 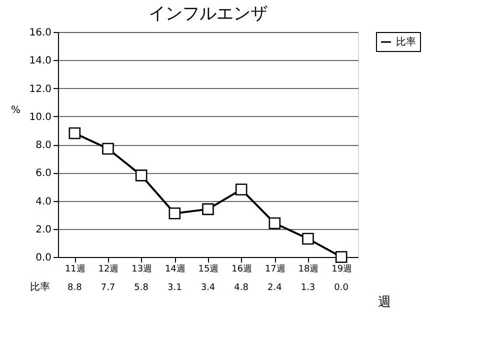 What do you see at coordinates (44, 202) in the screenshot?
I see `y-tick-label: 4.0` at bounding box center [44, 202].